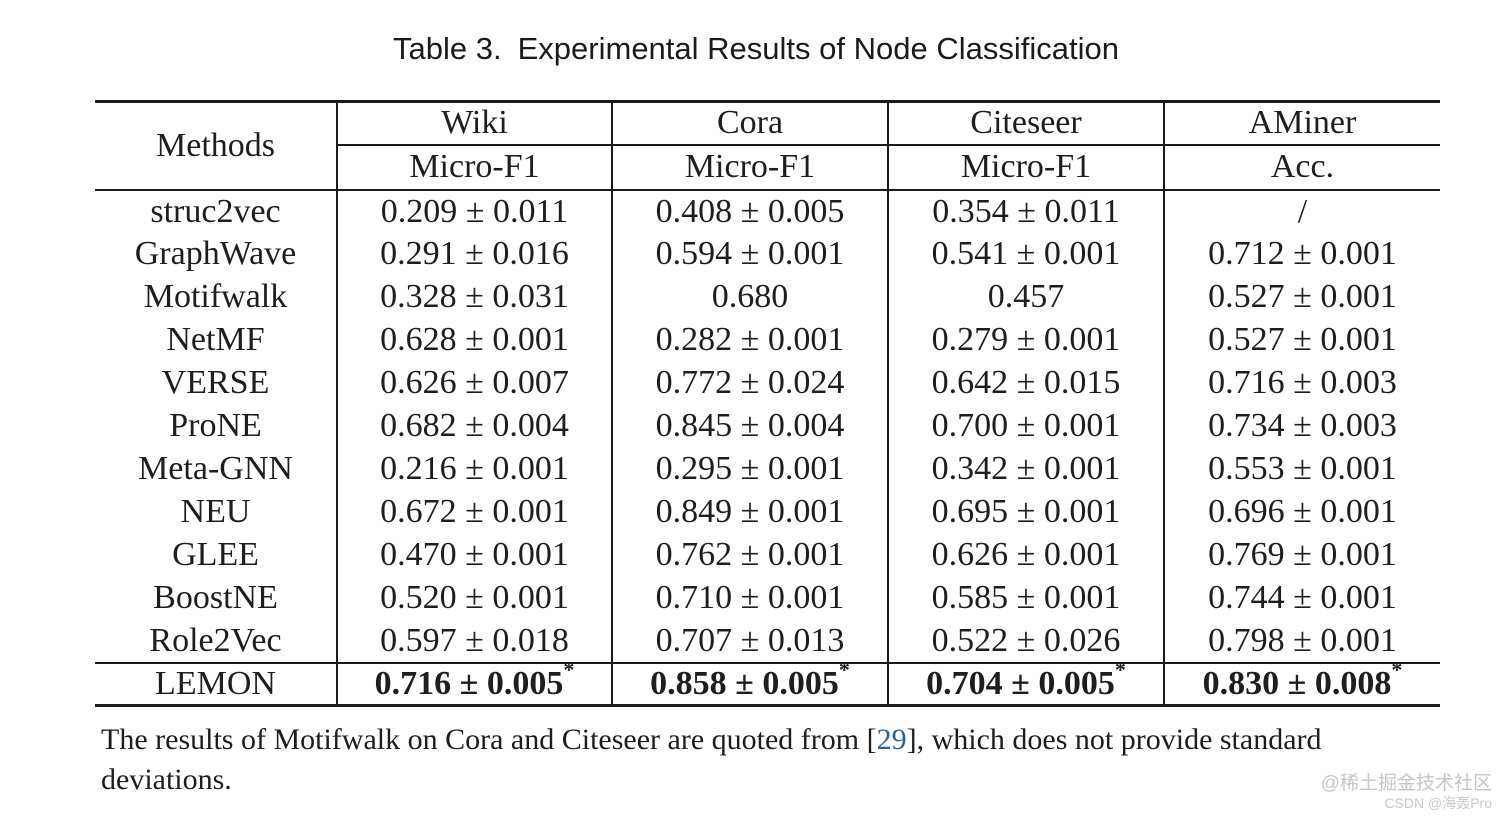 The image size is (1512, 817). Describe the element at coordinates (474, 641) in the screenshot. I see `value-cell: 0.597 ± 0.018` at that location.